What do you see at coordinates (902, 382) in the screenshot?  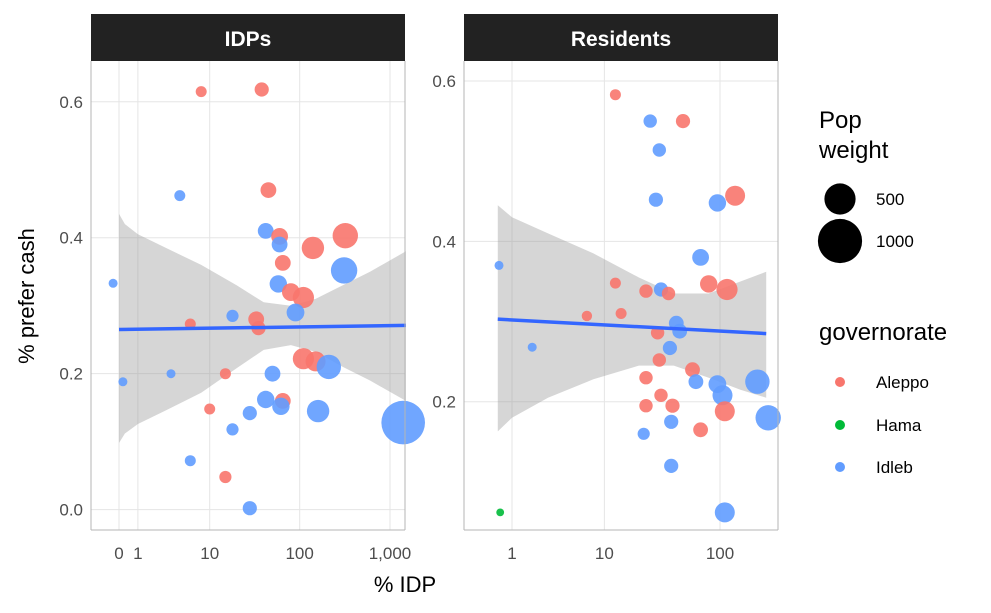 I see `color-legend-label: Aleppo` at bounding box center [902, 382].